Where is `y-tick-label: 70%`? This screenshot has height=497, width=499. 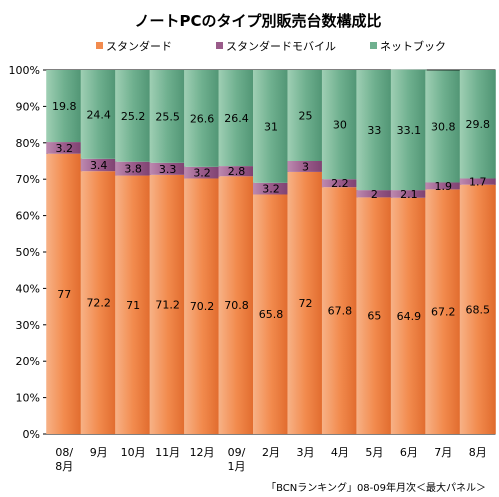 y-tick-label: 70% is located at coordinates (28, 179).